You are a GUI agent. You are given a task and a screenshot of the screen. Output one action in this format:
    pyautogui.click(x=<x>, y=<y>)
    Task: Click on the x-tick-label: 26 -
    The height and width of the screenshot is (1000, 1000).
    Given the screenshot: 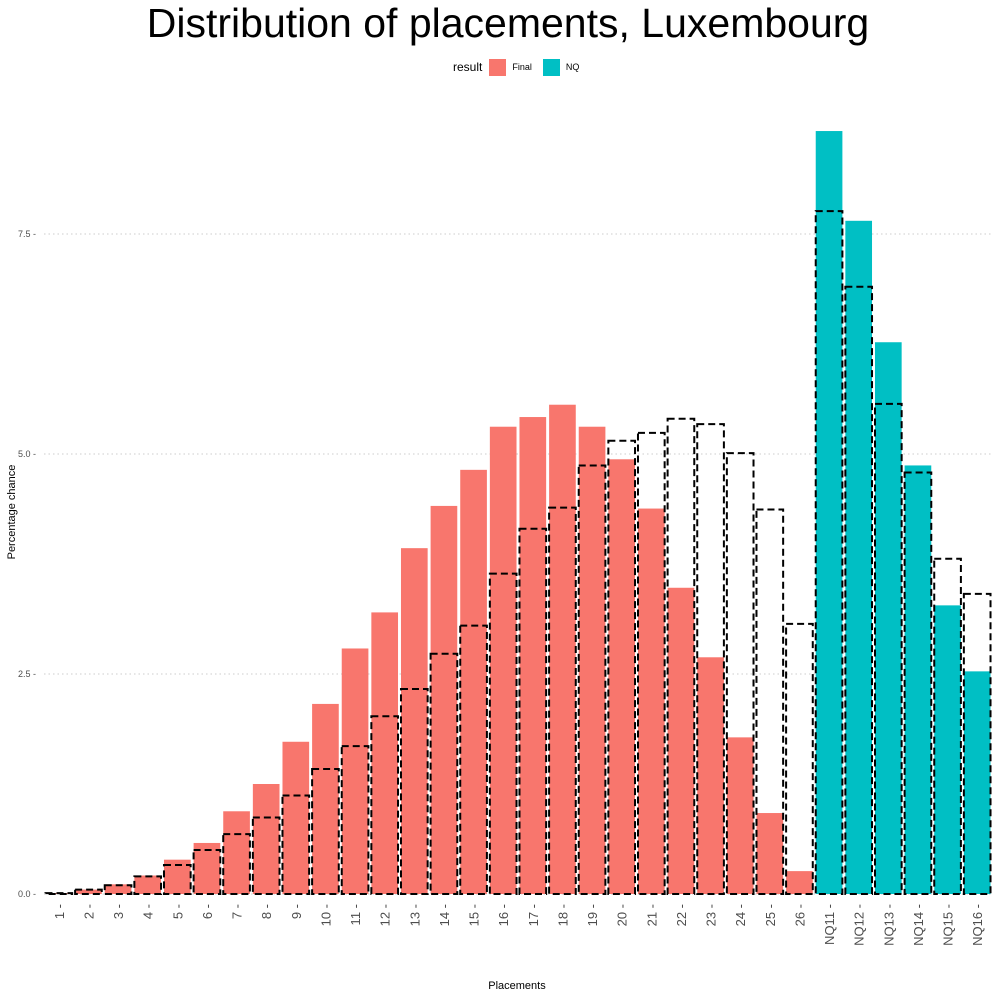 What is the action you would take?
    pyautogui.click(x=799, y=915)
    